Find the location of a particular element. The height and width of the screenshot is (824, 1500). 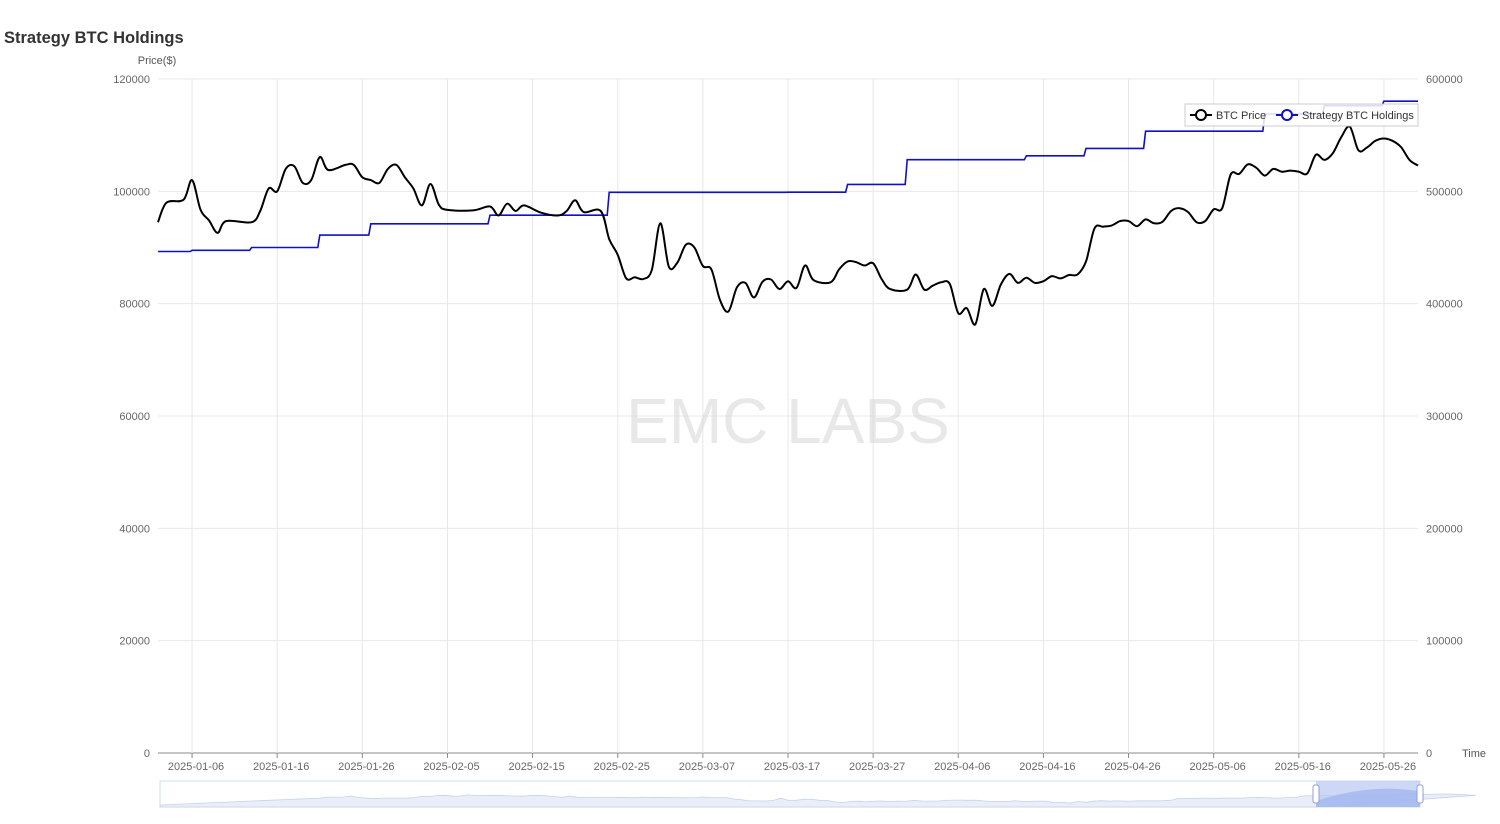

x-tick-label: 2025-02-05 is located at coordinates (451, 767).